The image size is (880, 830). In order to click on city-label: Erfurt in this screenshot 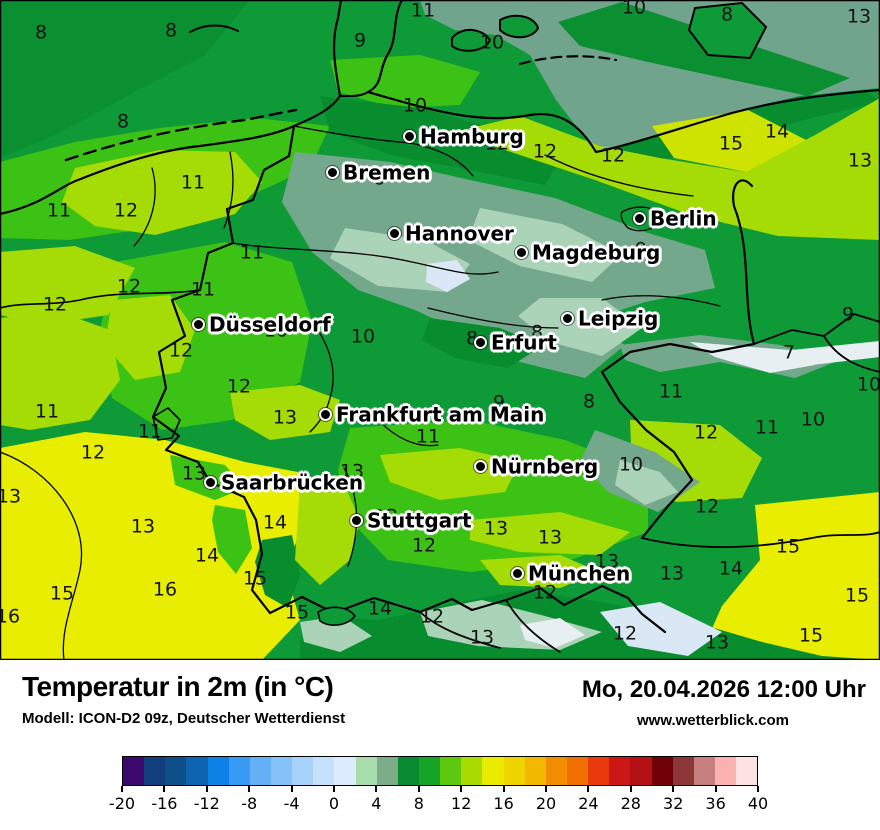, I will do `click(524, 342)`.